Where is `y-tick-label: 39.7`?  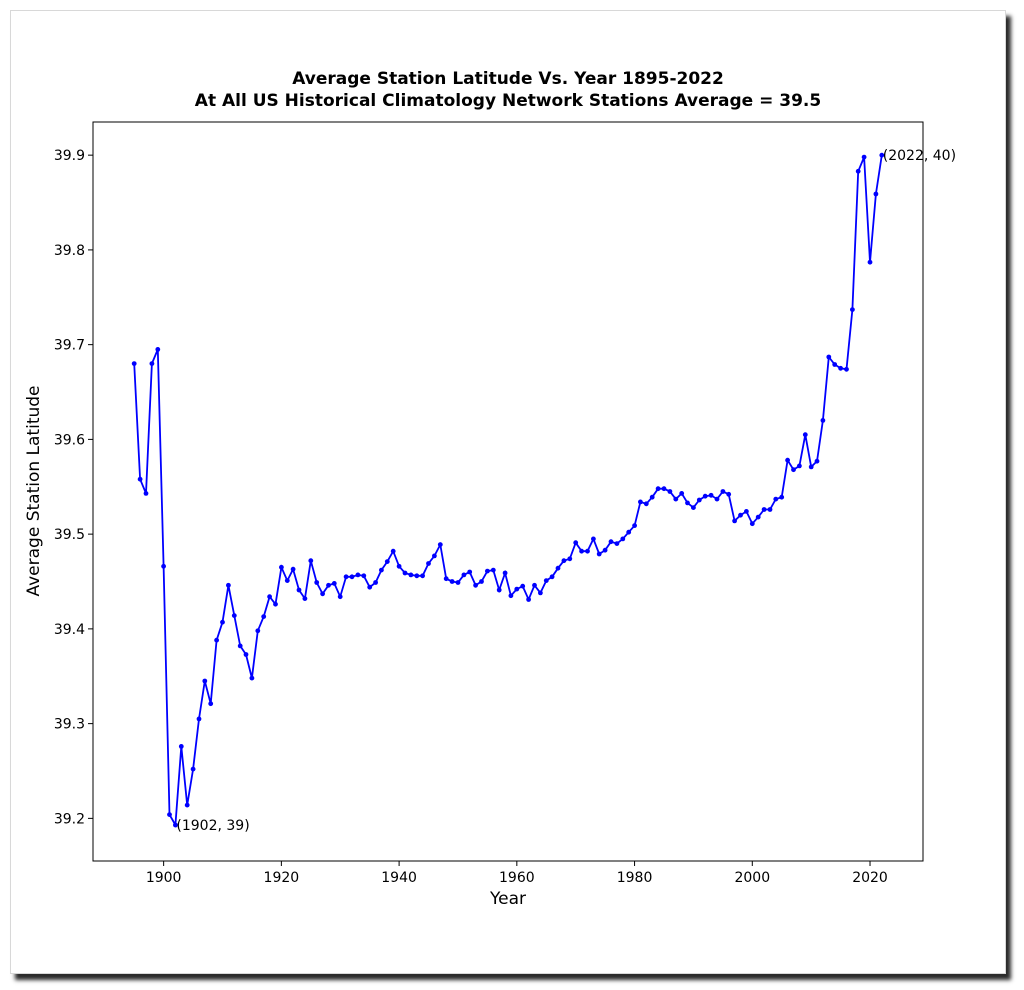 y-tick-label: 39.7 is located at coordinates (69, 346).